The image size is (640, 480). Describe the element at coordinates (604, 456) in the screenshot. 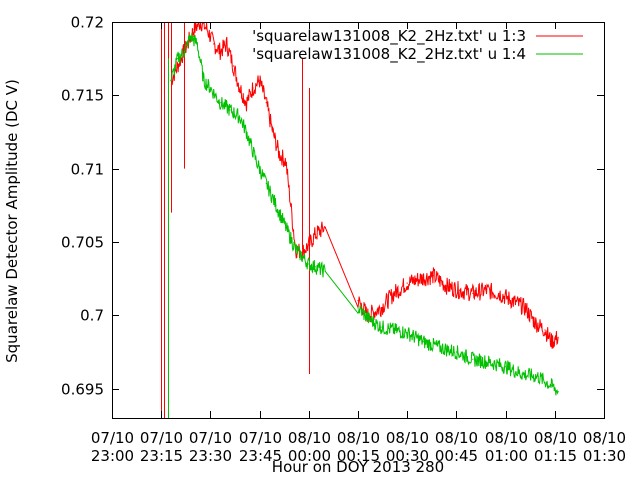

I see `x-tick-label-time: 01:30` at that location.